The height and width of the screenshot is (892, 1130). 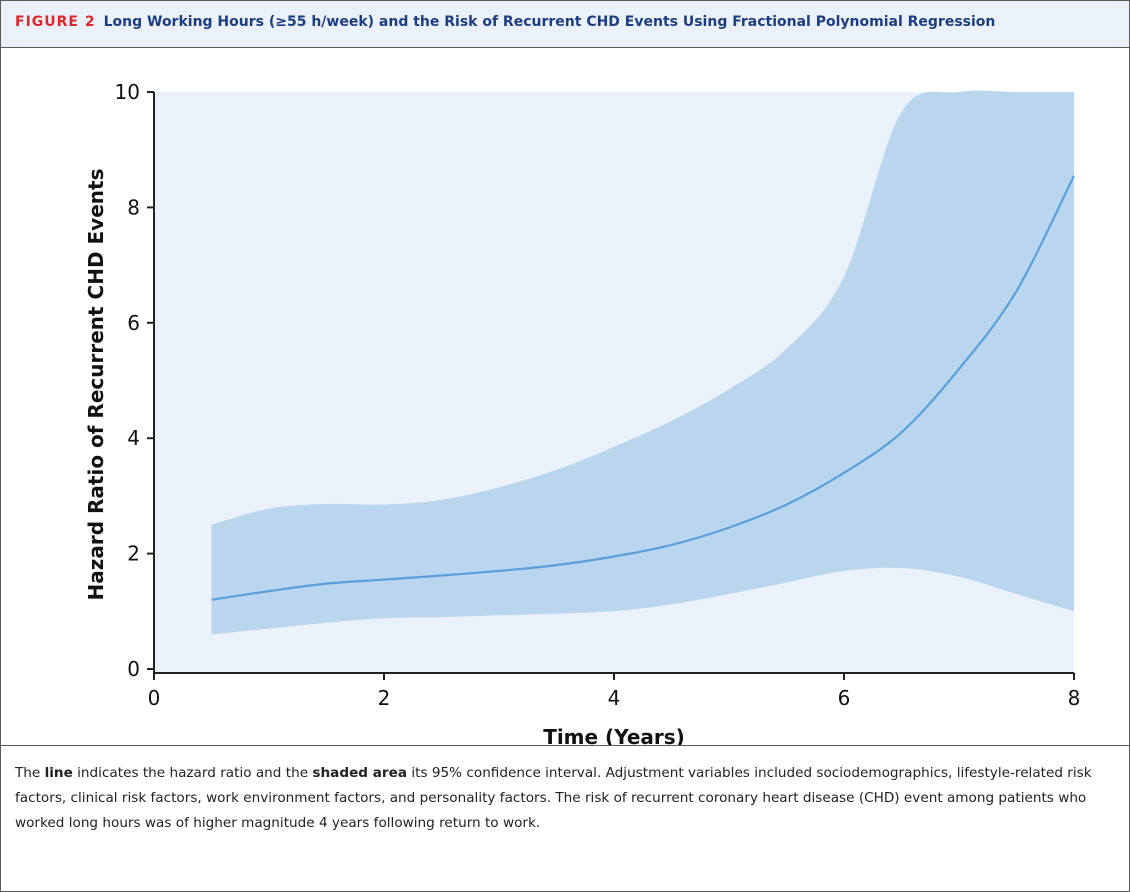 What do you see at coordinates (55, 22) in the screenshot?
I see `figure-label: FIGURE 2` at bounding box center [55, 22].